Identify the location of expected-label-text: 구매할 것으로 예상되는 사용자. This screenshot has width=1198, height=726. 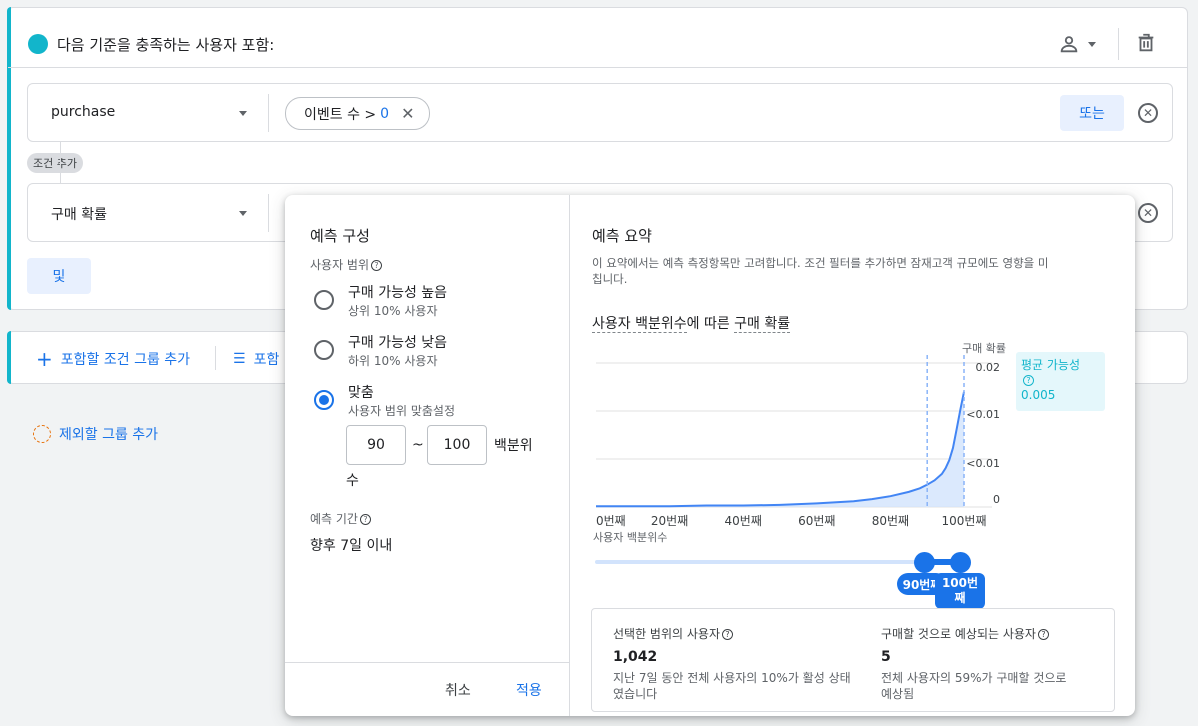
(958, 634).